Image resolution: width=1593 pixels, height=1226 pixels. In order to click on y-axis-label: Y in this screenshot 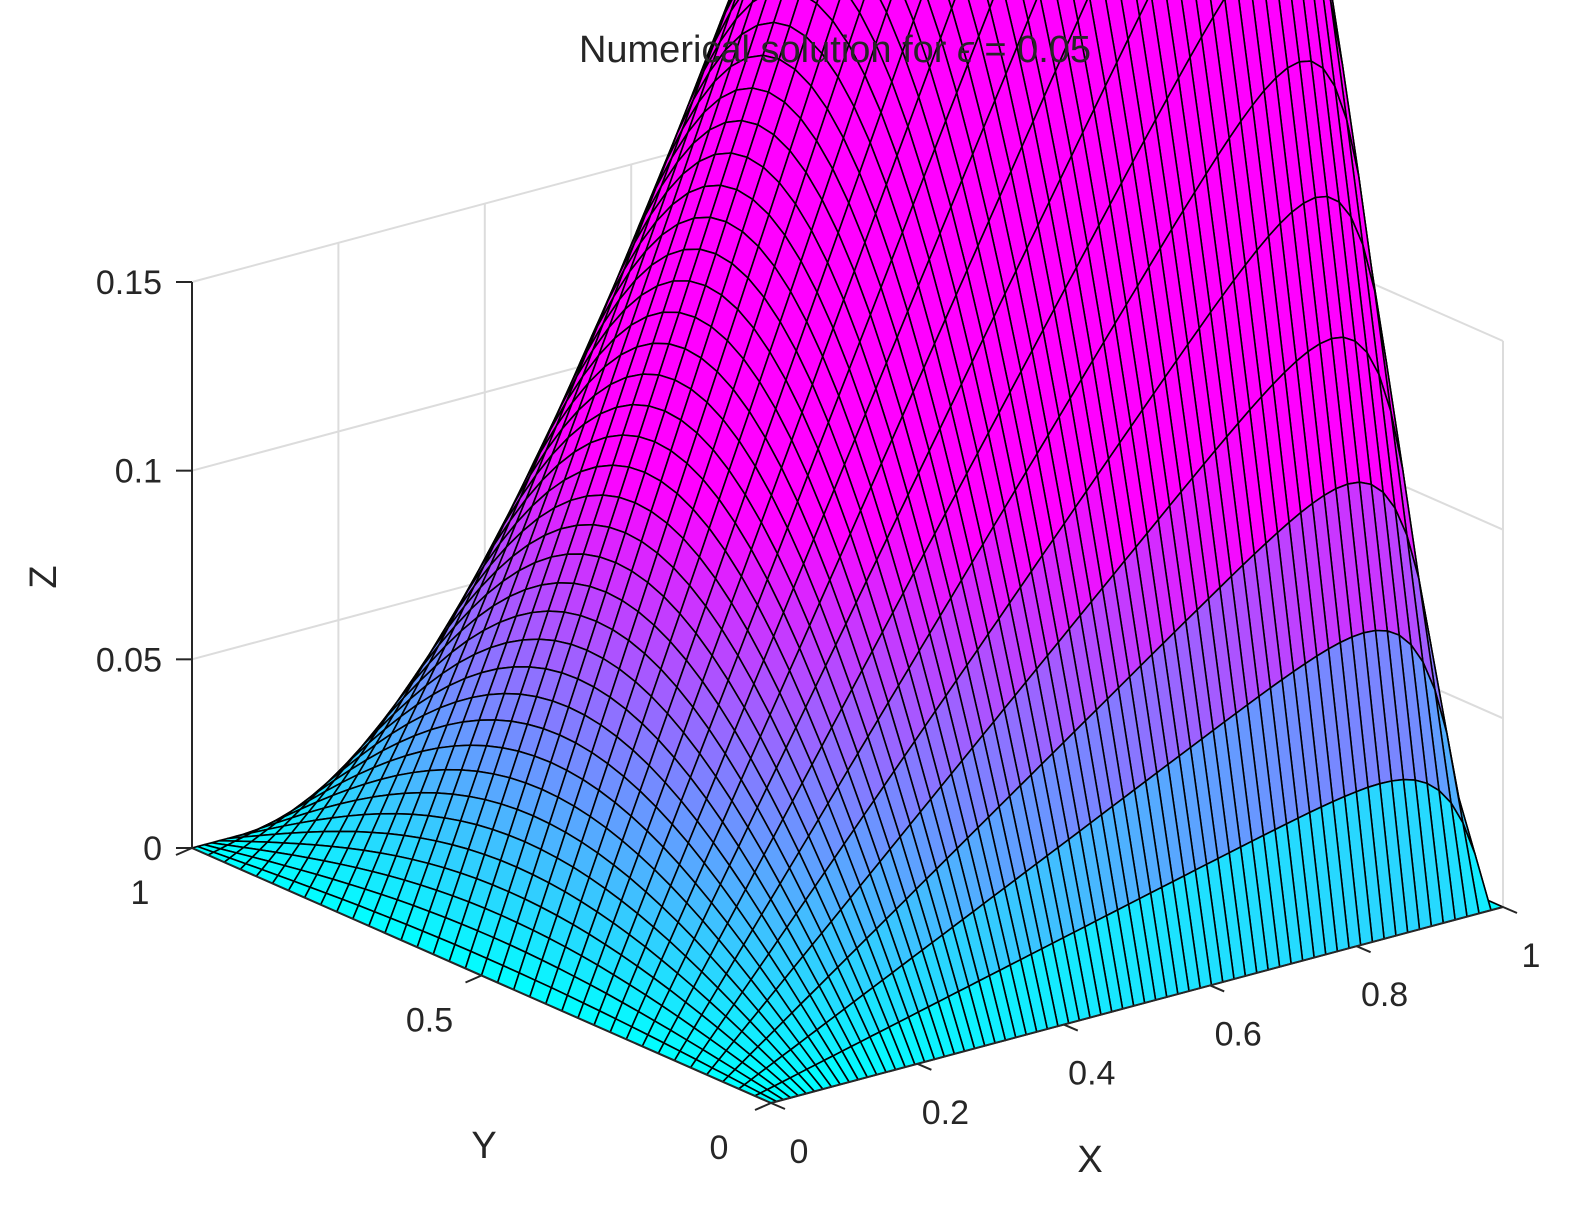, I will do `click(483, 1146)`.